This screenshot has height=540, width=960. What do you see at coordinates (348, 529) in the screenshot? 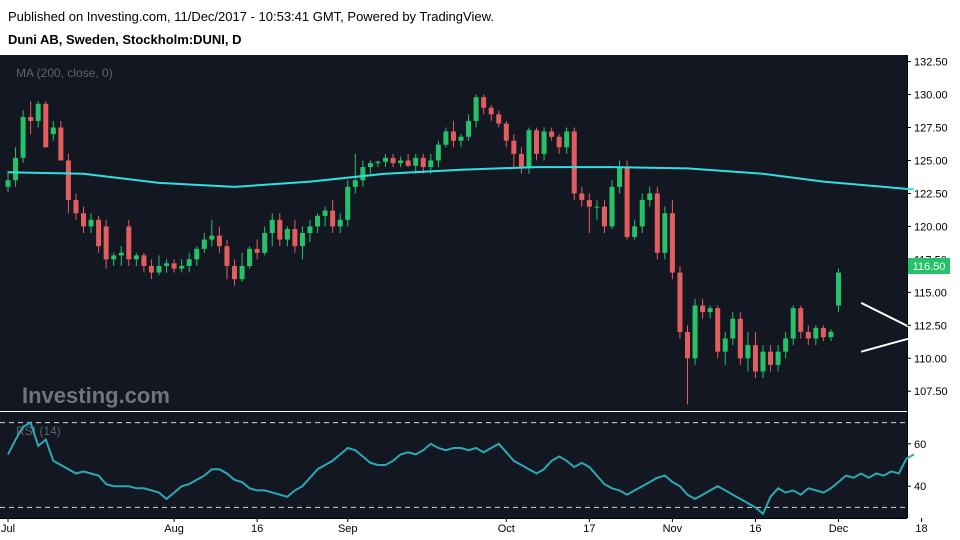
I see `time-tick-label: Sep` at bounding box center [348, 529].